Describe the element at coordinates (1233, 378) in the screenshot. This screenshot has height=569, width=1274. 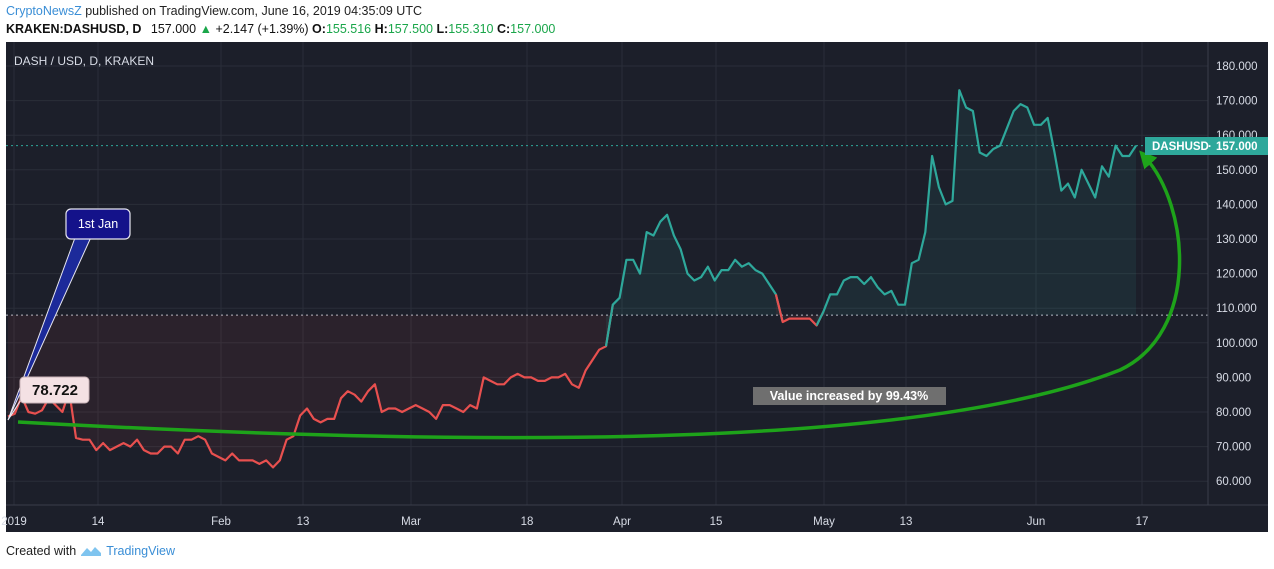
I see `y-tick-label: 90.000` at that location.